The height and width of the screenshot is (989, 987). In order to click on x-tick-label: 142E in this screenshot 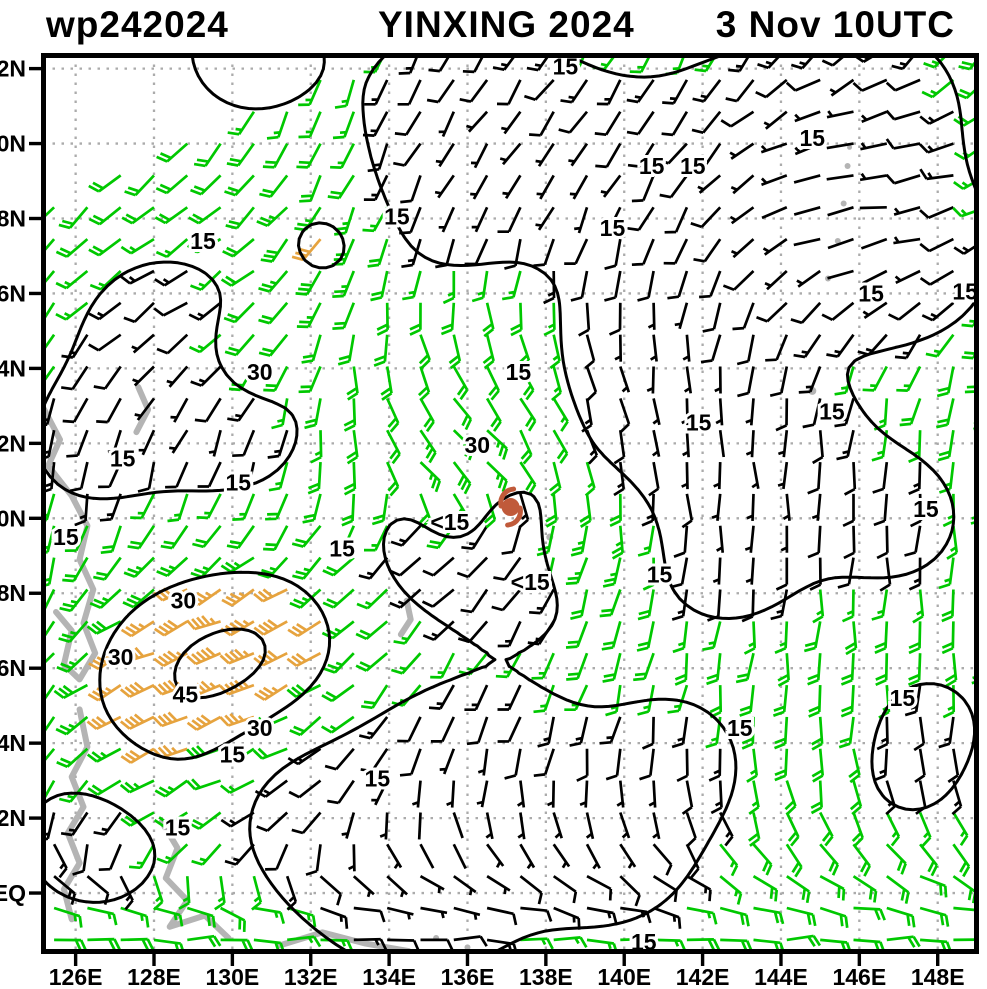, I will do `click(703, 976)`.